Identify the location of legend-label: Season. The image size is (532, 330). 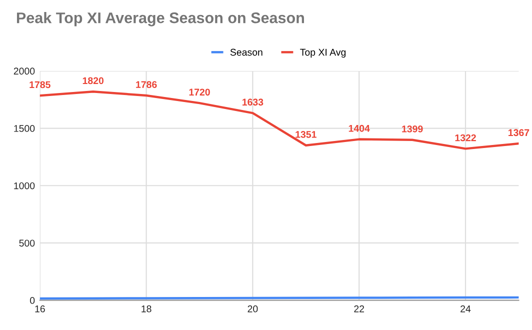
(246, 52).